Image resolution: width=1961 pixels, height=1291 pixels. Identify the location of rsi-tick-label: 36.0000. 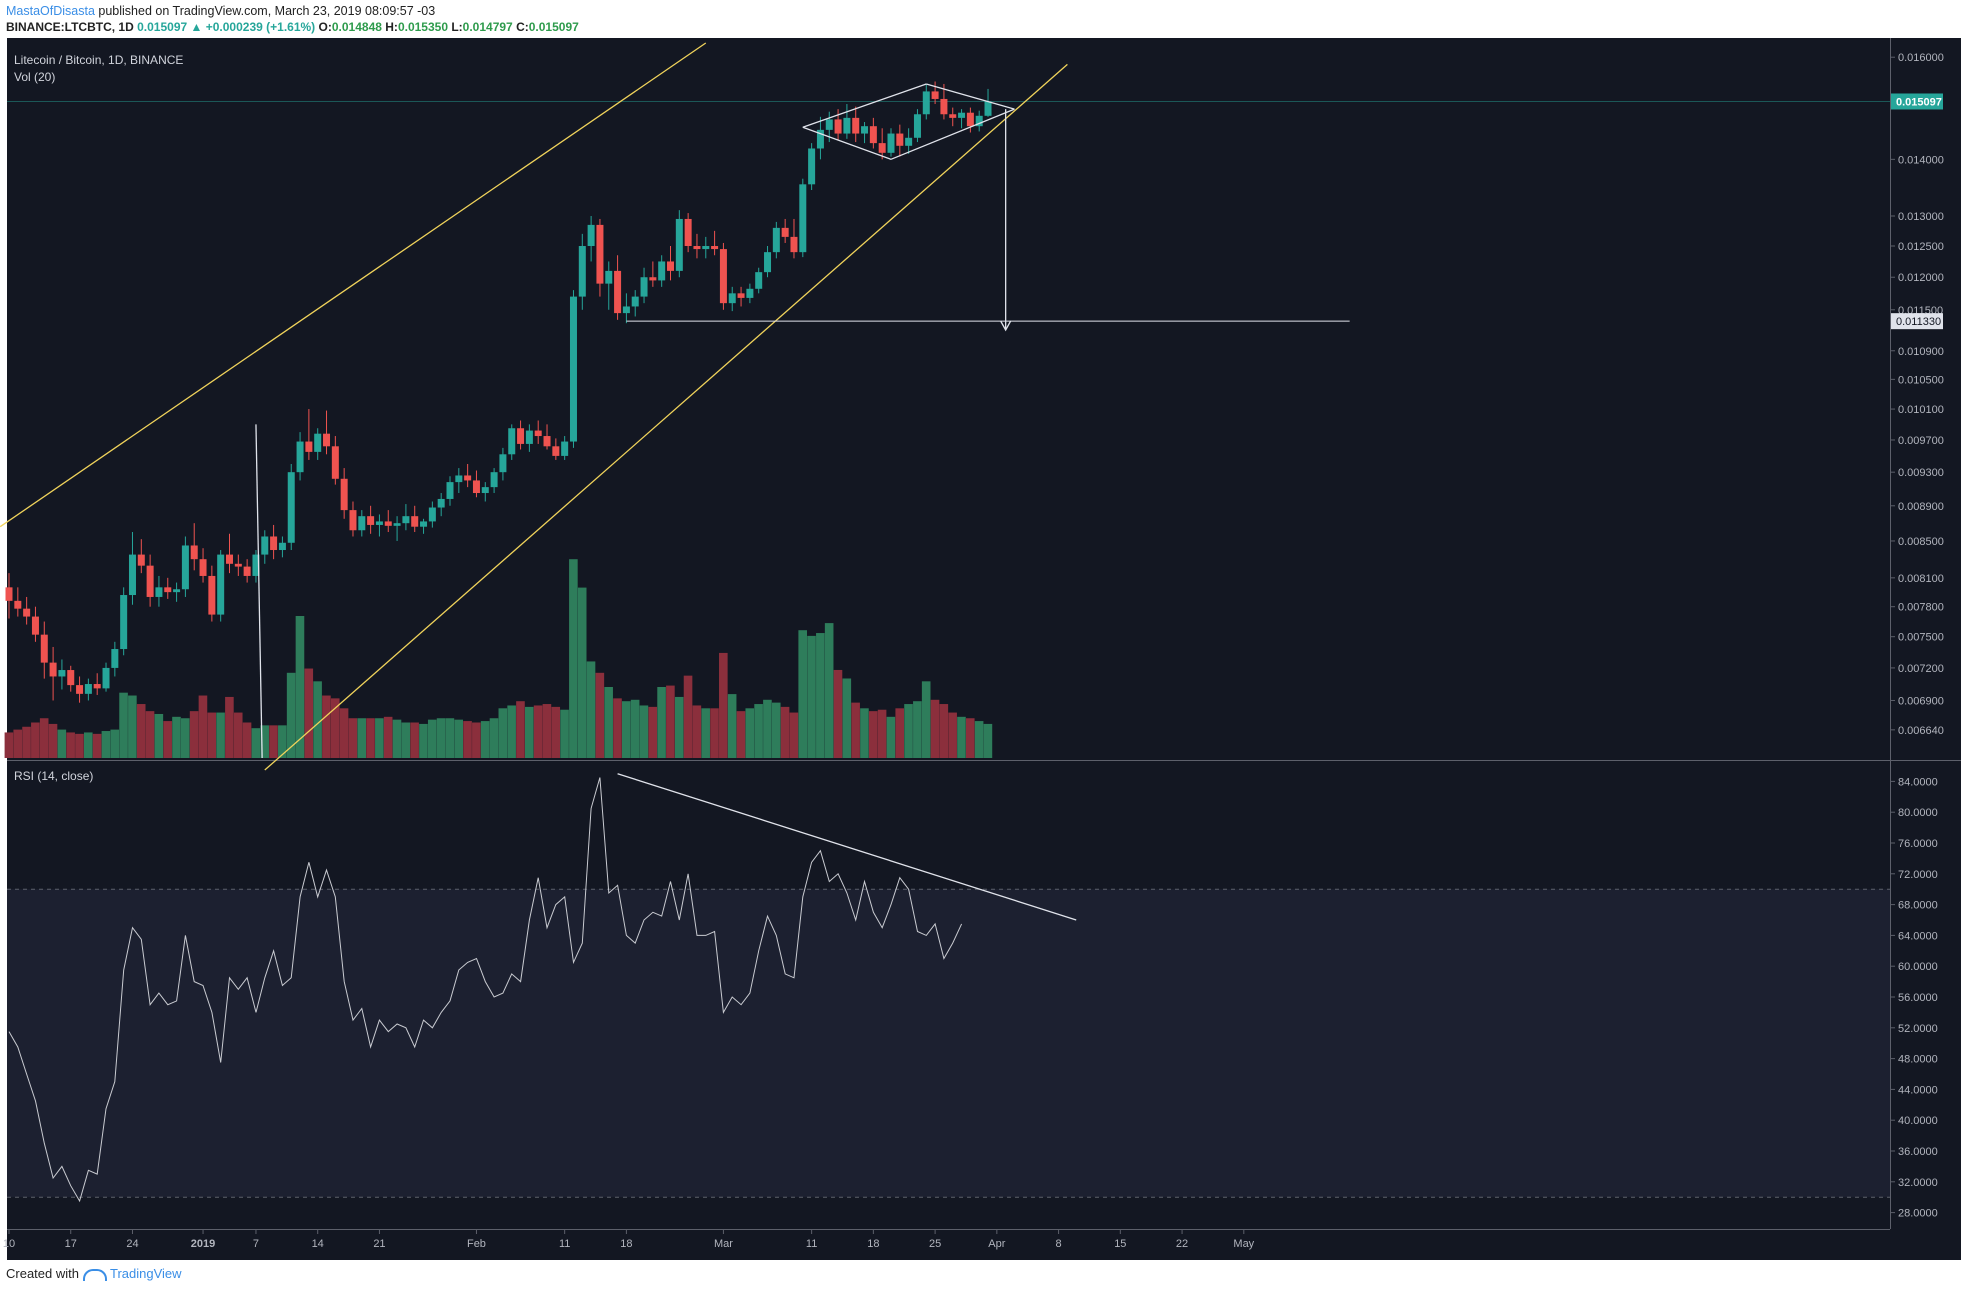
(1918, 1152).